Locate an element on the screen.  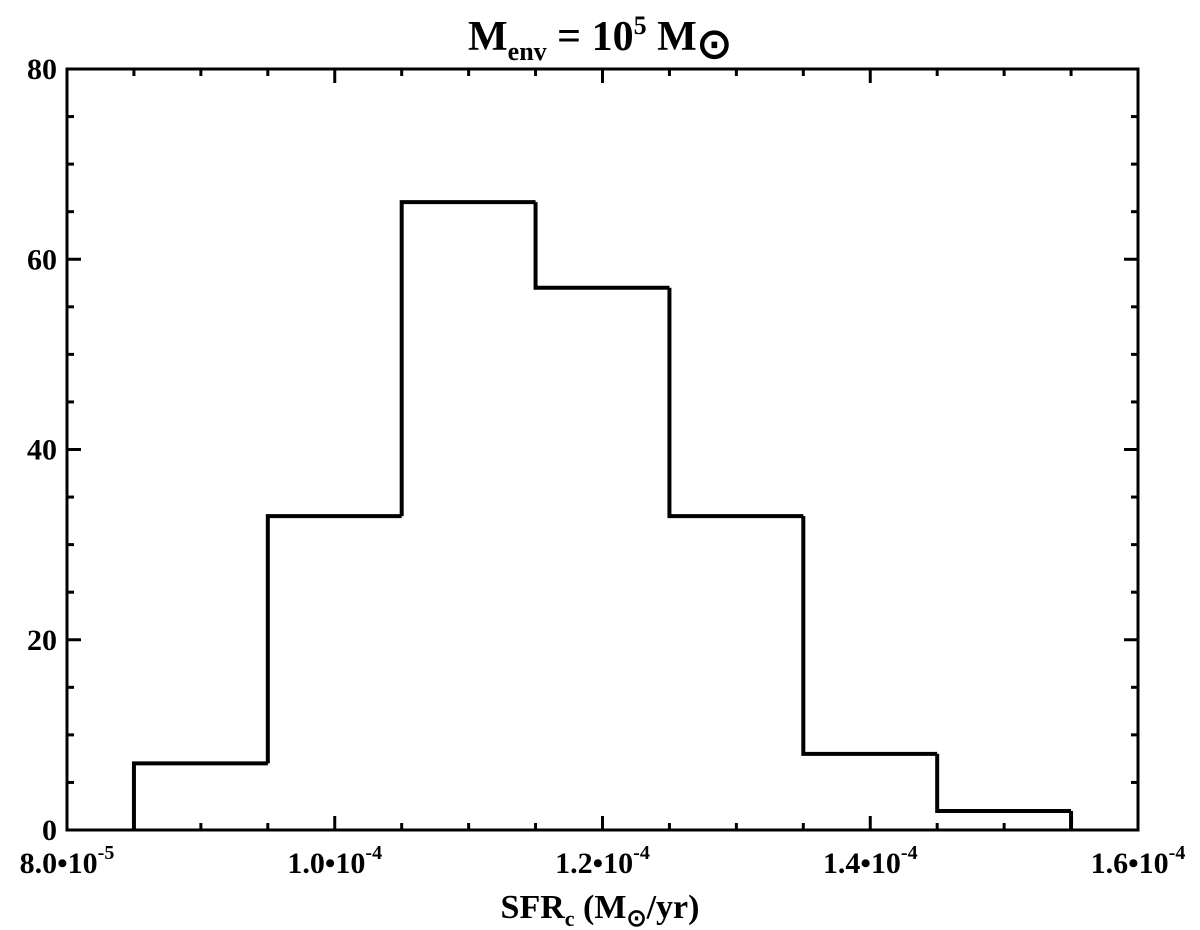
x-label-part: (M is located at coordinates (601, 907).